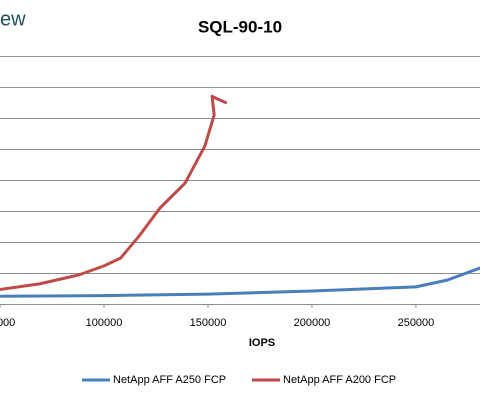 The image size is (480, 401). What do you see at coordinates (240, 282) in the screenshot?
I see `series-line` at bounding box center [240, 282].